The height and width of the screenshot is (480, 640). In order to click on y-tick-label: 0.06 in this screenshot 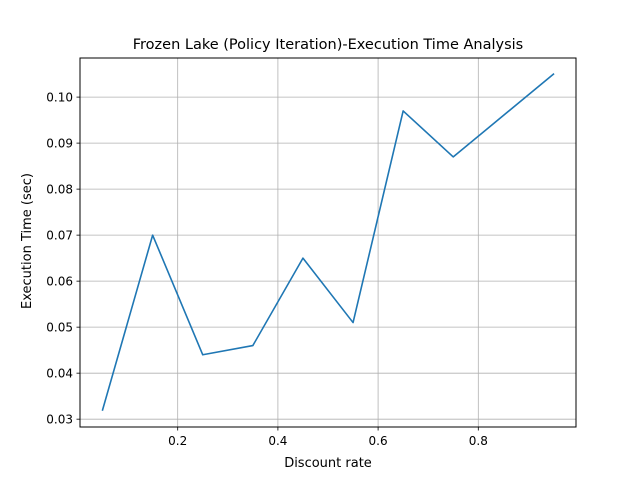, I will do `click(59, 281)`.